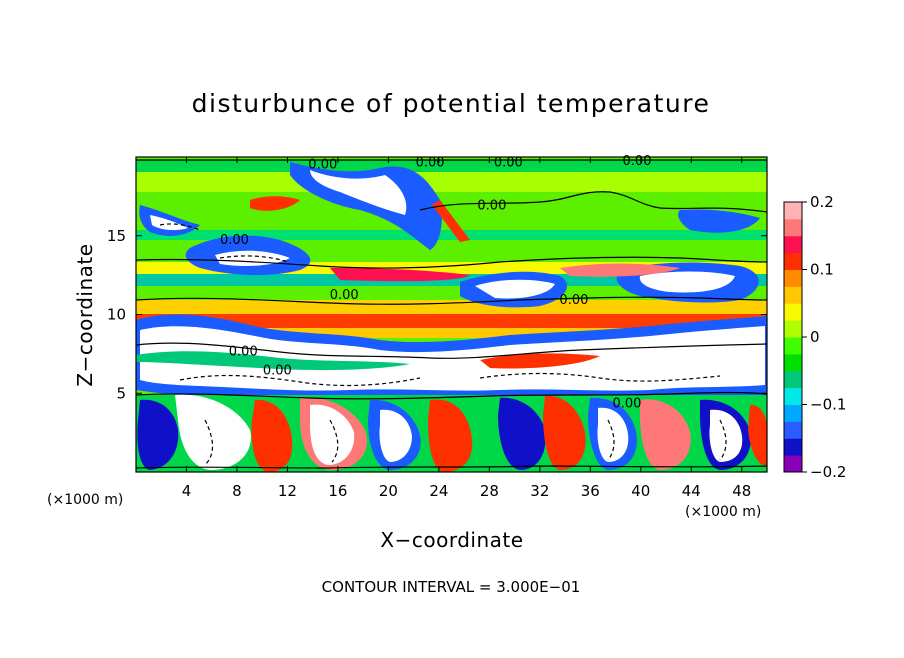  I want to click on x-tick-label: 32, so click(539, 491).